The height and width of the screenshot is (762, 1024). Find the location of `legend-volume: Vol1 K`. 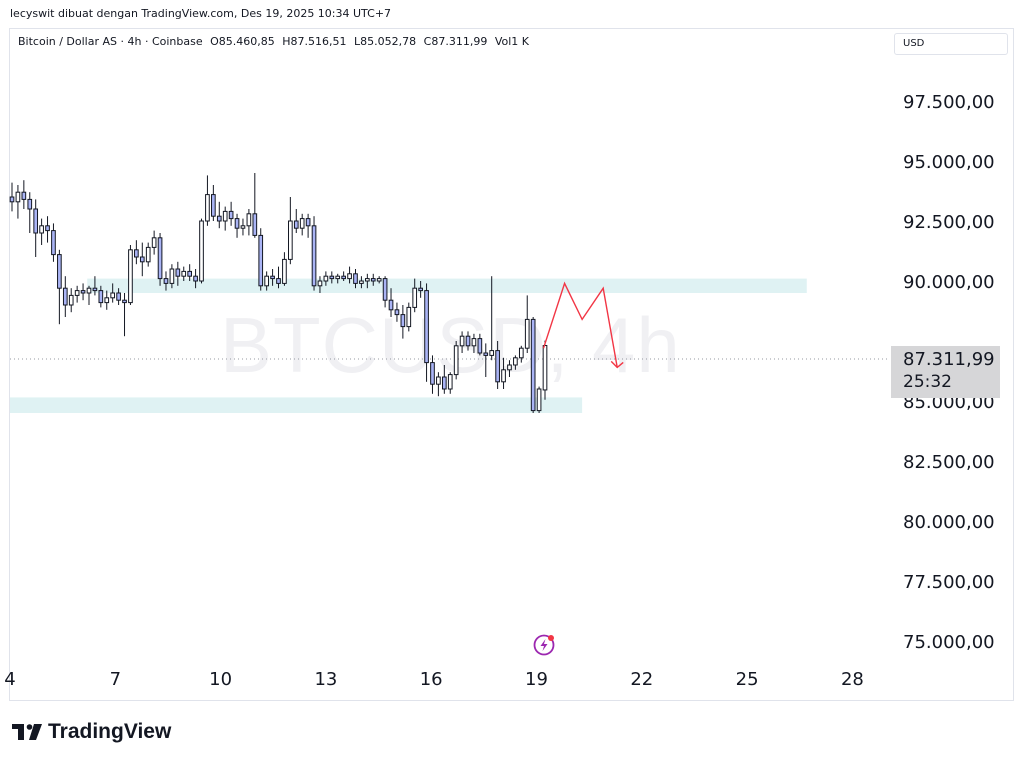

legend-volume: Vol1 K is located at coordinates (512, 41).